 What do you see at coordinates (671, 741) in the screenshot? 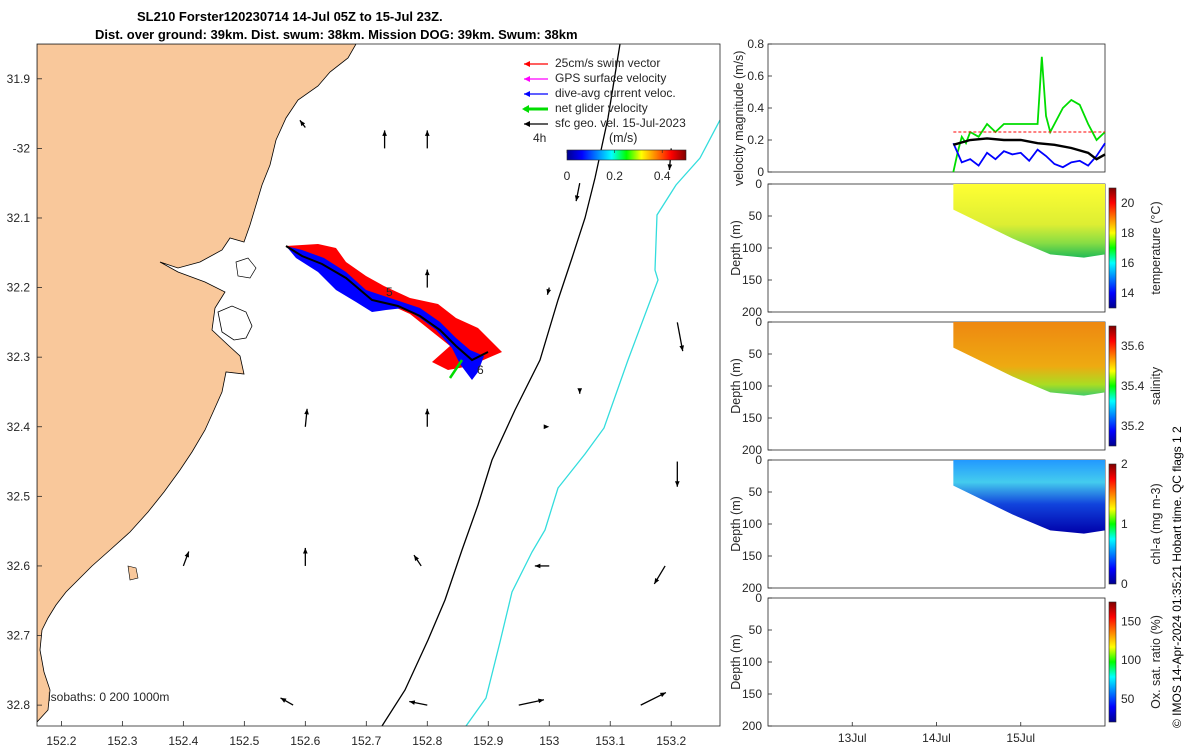
I see `map-xtick-label: 153.2` at bounding box center [671, 741].